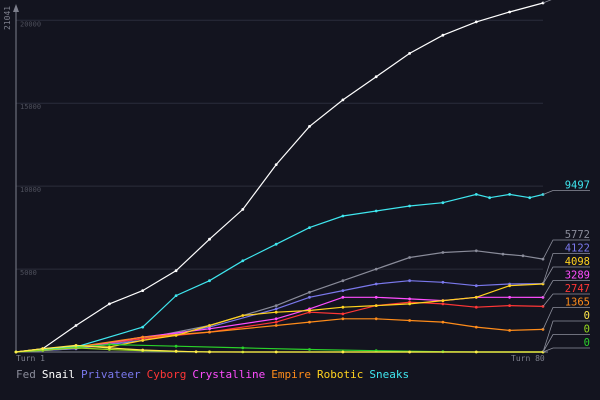 The image size is (600, 400). Describe the element at coordinates (30, 358) in the screenshot. I see `x-start-label: Turn 1` at that location.